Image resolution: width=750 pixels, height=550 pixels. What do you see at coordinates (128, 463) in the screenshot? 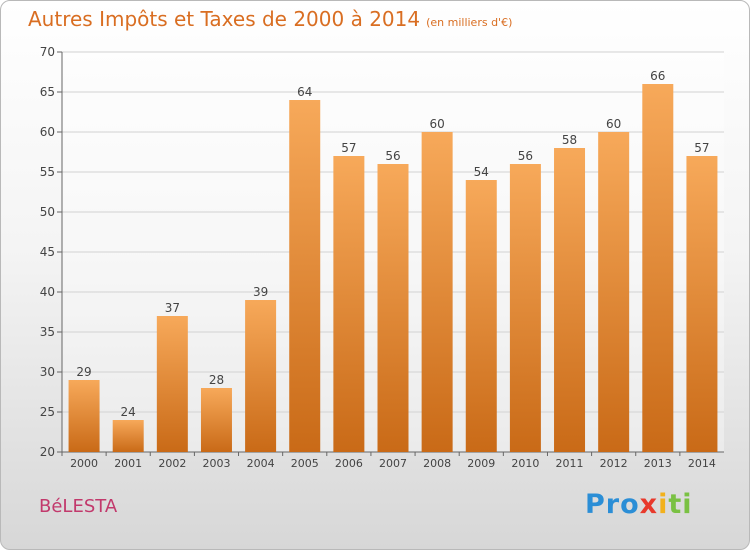
I see `x-tick-label: 2001` at bounding box center [128, 463].